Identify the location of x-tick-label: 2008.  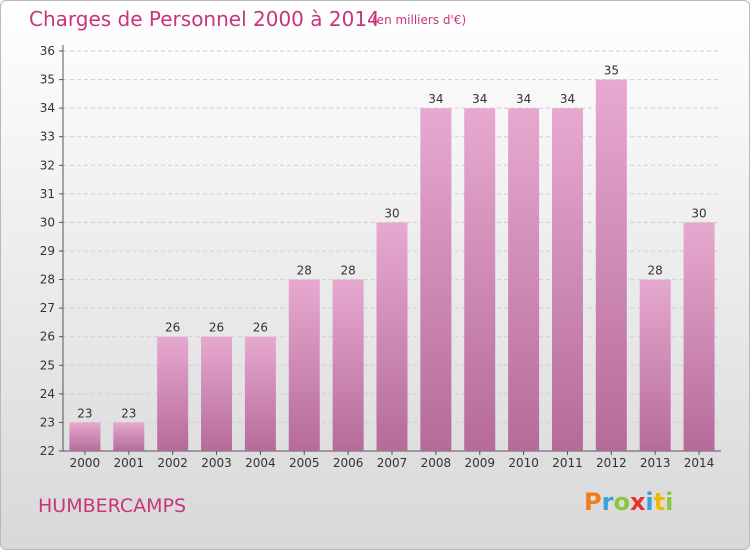
(436, 463).